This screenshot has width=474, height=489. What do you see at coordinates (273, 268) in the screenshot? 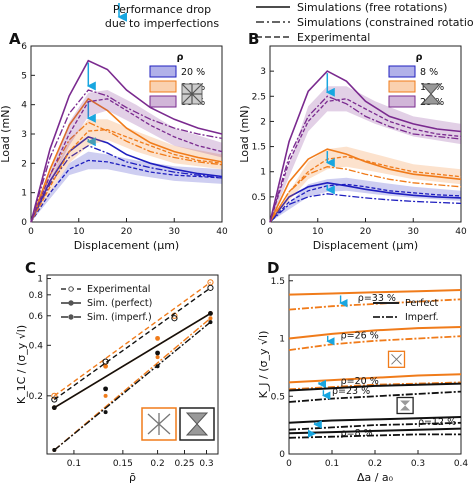
I see `panel-label-D: D` at bounding box center [273, 268].